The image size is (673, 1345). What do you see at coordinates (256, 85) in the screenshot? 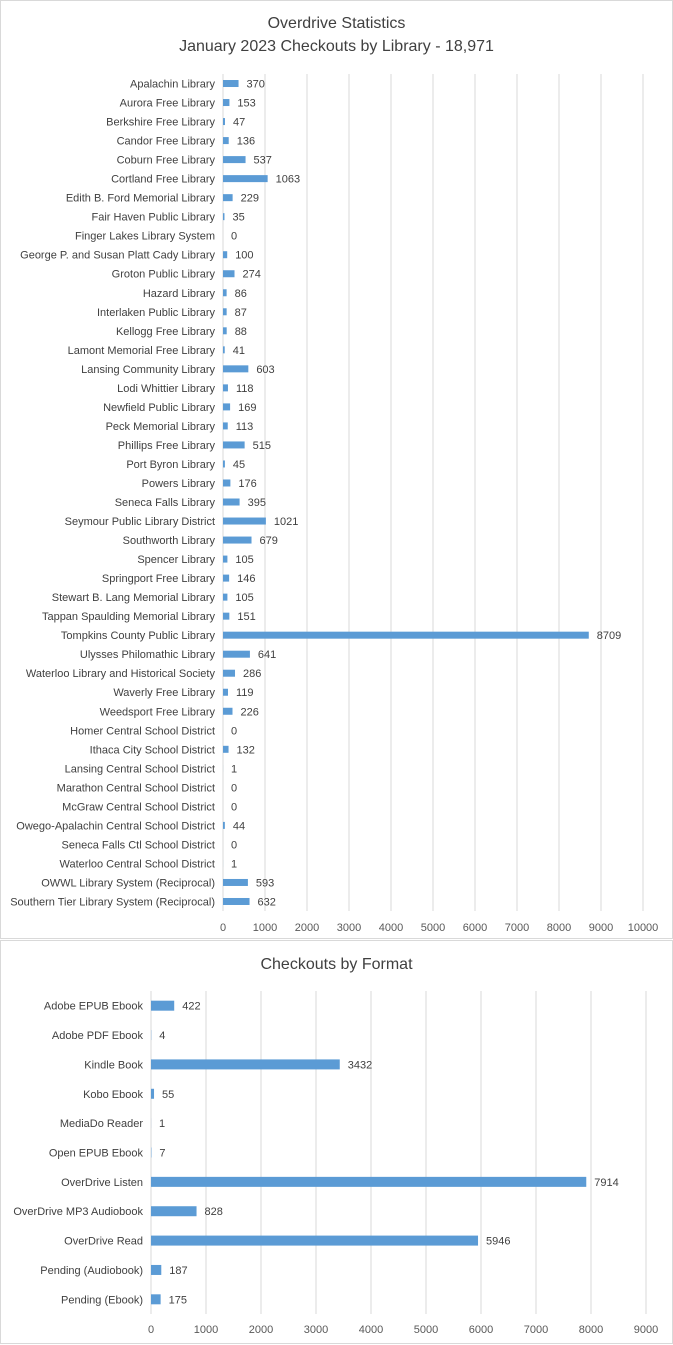
I see `data-label: 370` at bounding box center [256, 85].